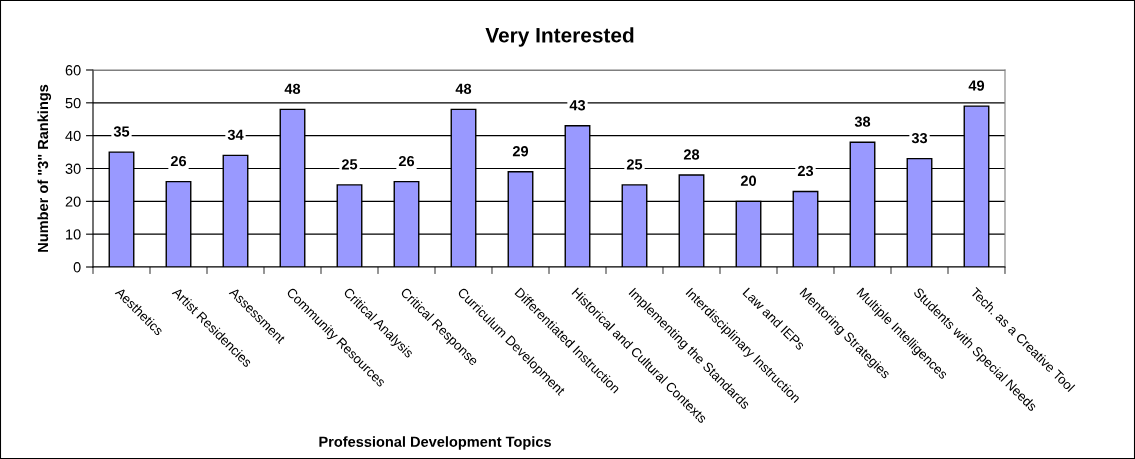 The image size is (1135, 459). Describe the element at coordinates (748, 180) in the screenshot. I see `data-label: 20` at that location.